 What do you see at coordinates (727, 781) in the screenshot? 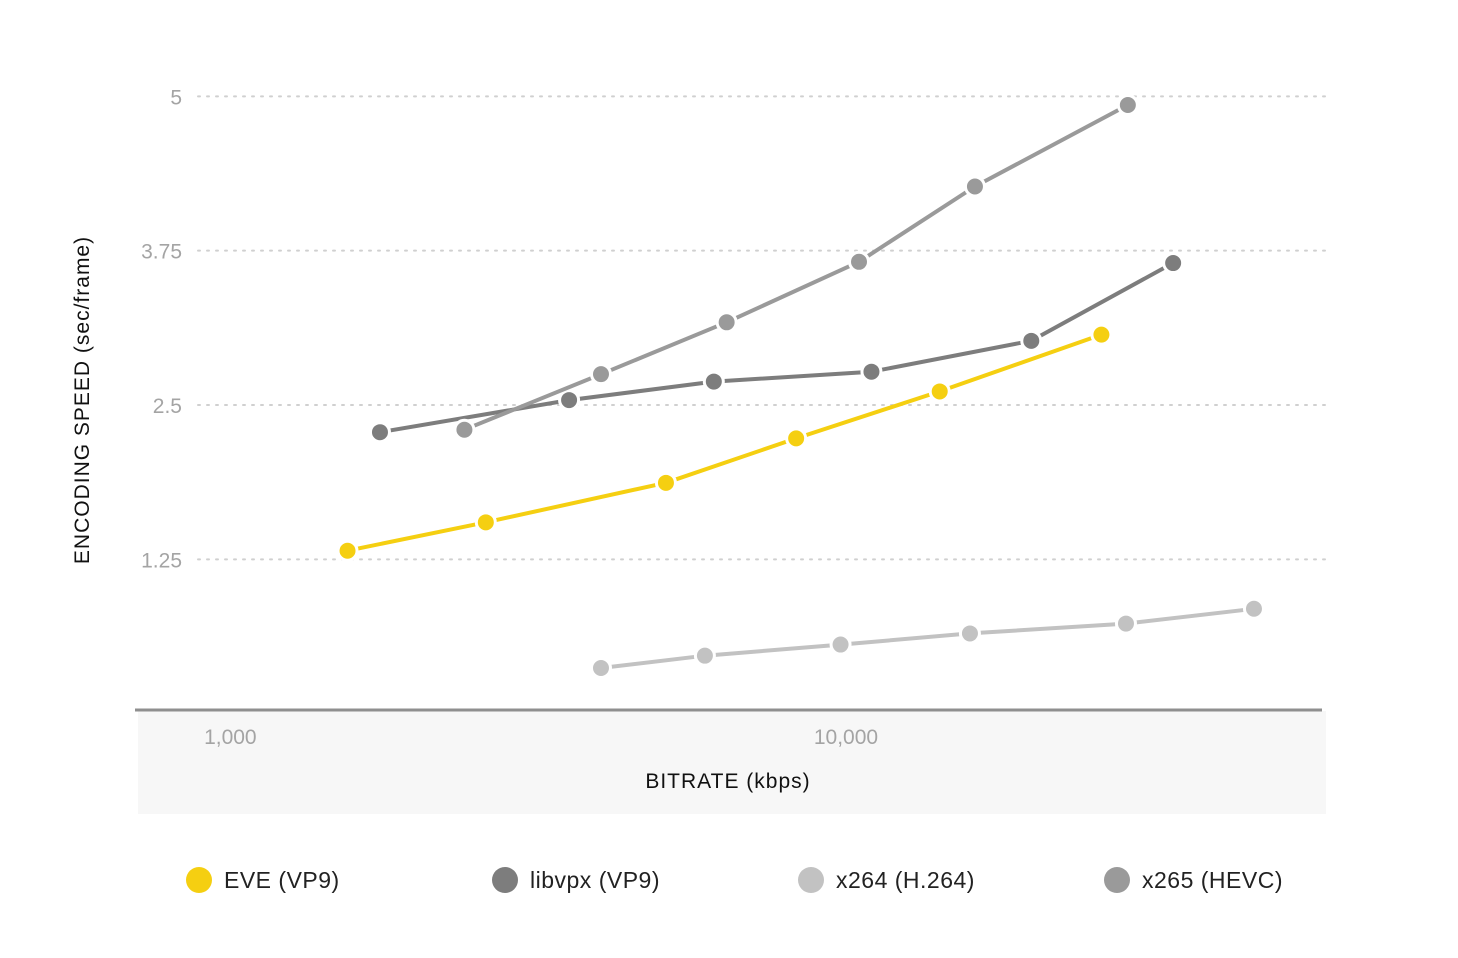
I see `x-axis-title: BITRATE (kbps)` at bounding box center [727, 781].